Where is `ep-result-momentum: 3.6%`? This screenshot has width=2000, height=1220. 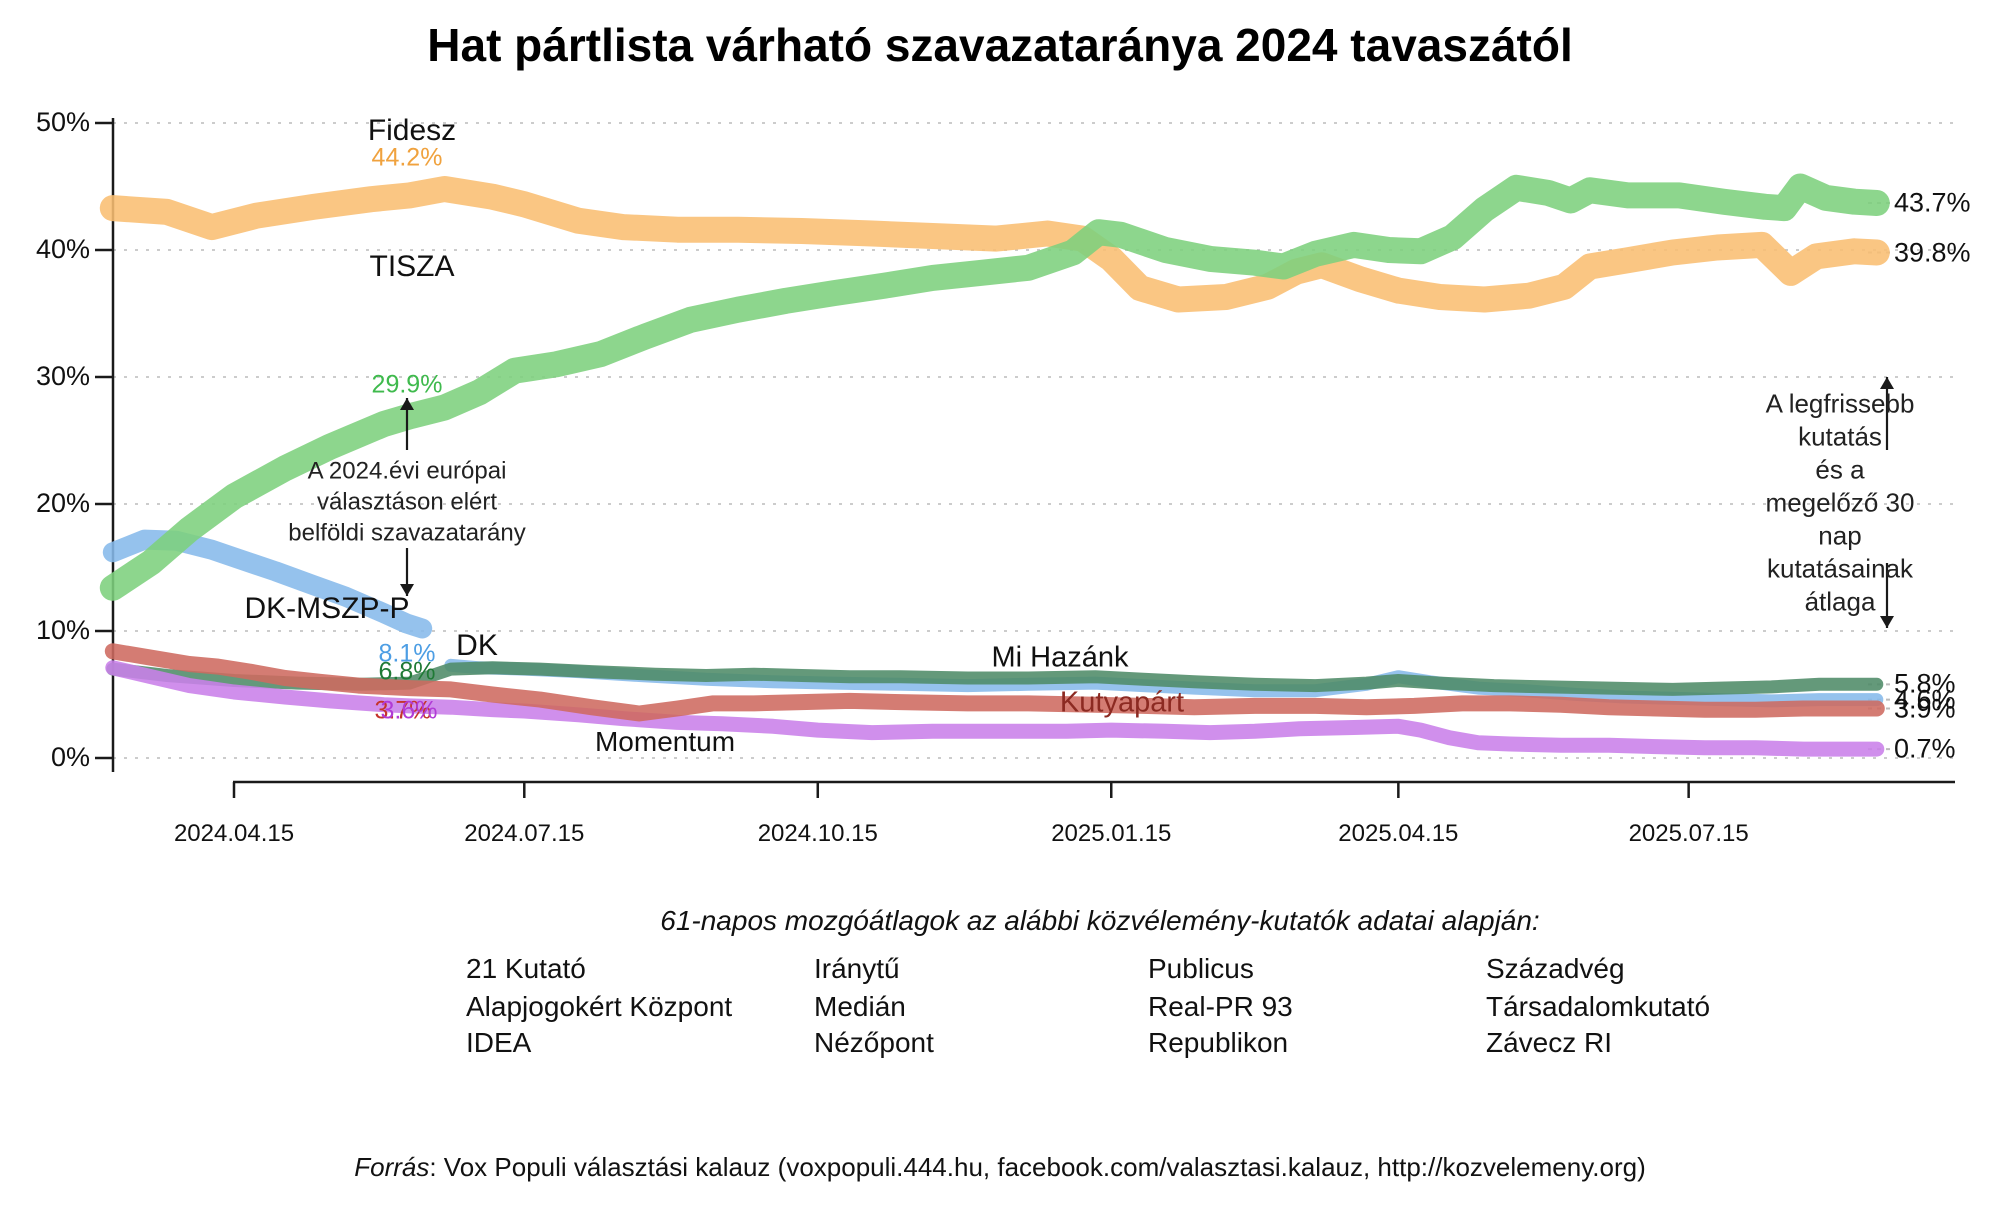 ep-result-momentum: 3.6% is located at coordinates (409, 710).